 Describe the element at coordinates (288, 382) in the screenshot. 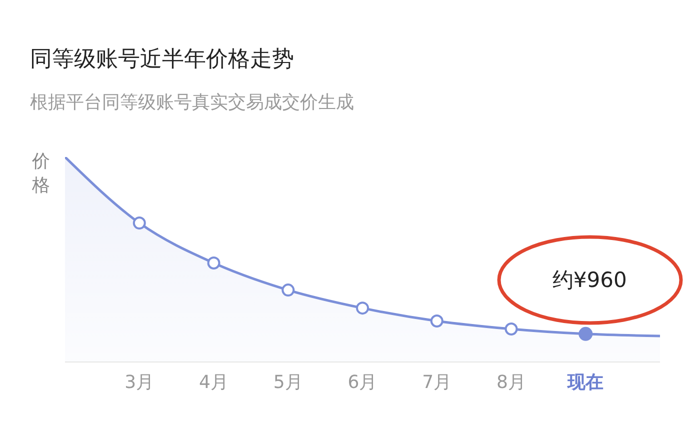

I see `x-tick-label: 5月` at that location.